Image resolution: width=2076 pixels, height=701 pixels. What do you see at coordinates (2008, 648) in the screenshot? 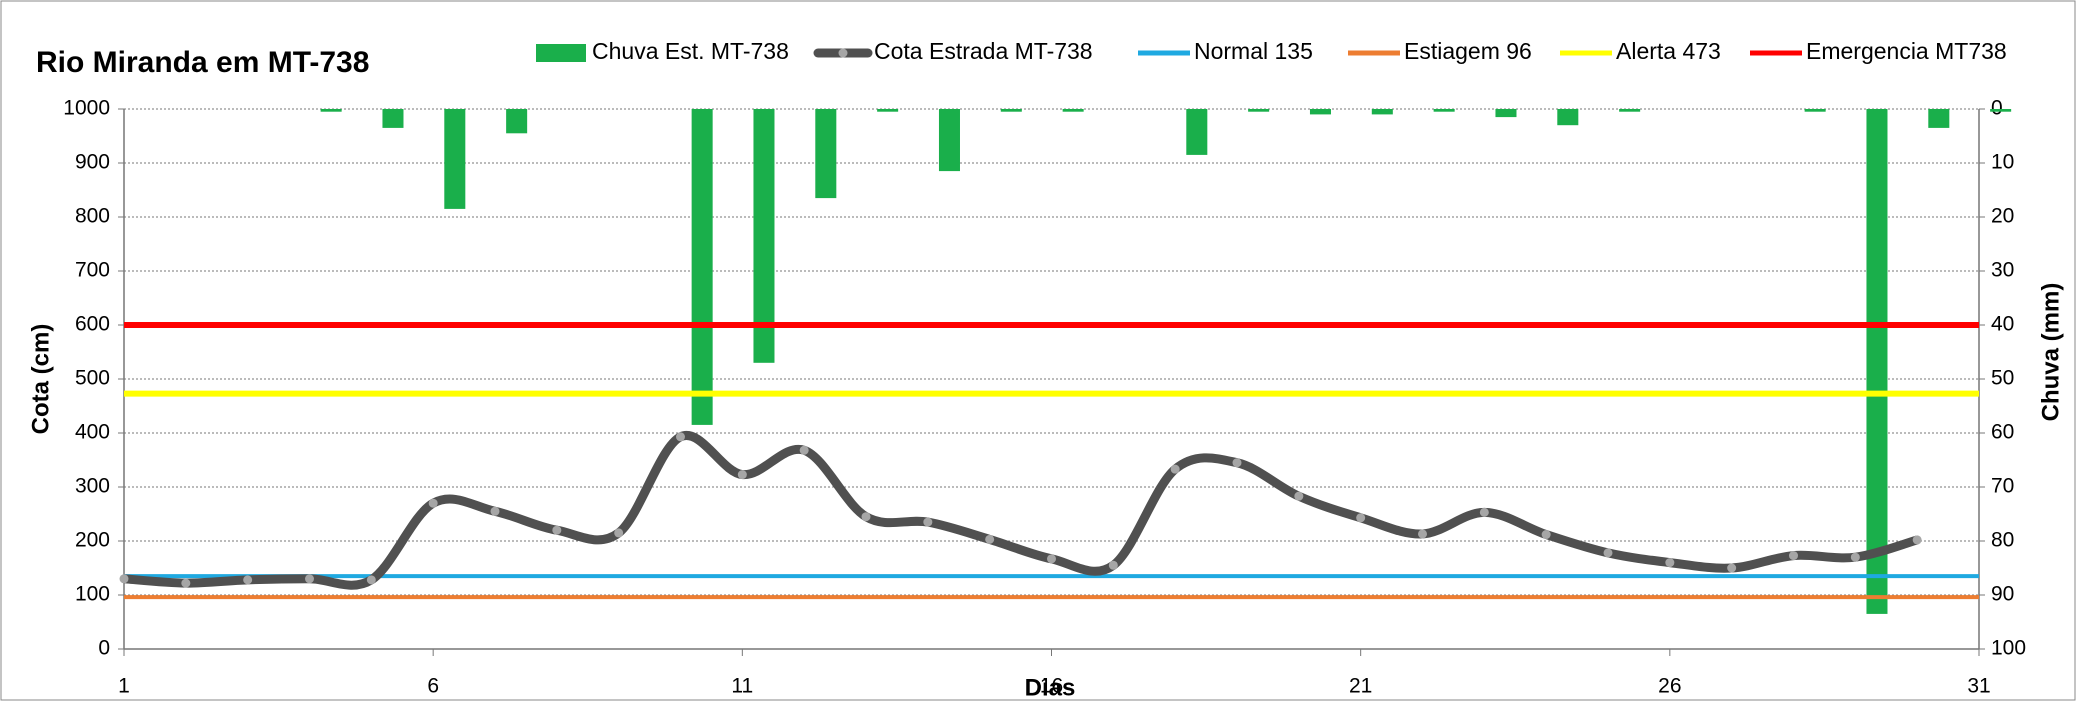
I see `y2-tick-label: 100` at bounding box center [2008, 648].